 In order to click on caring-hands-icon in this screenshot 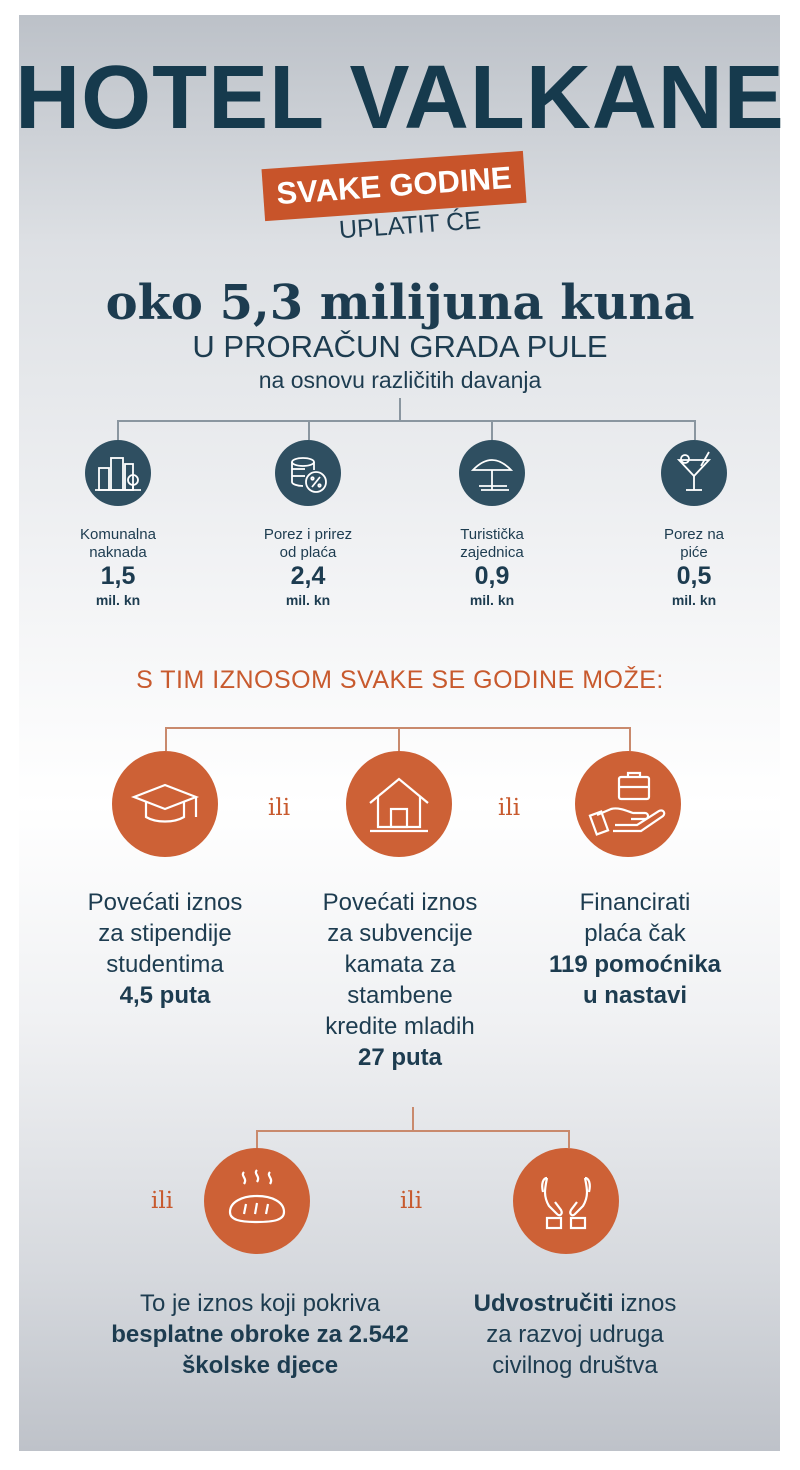, I will do `click(566, 1201)`.